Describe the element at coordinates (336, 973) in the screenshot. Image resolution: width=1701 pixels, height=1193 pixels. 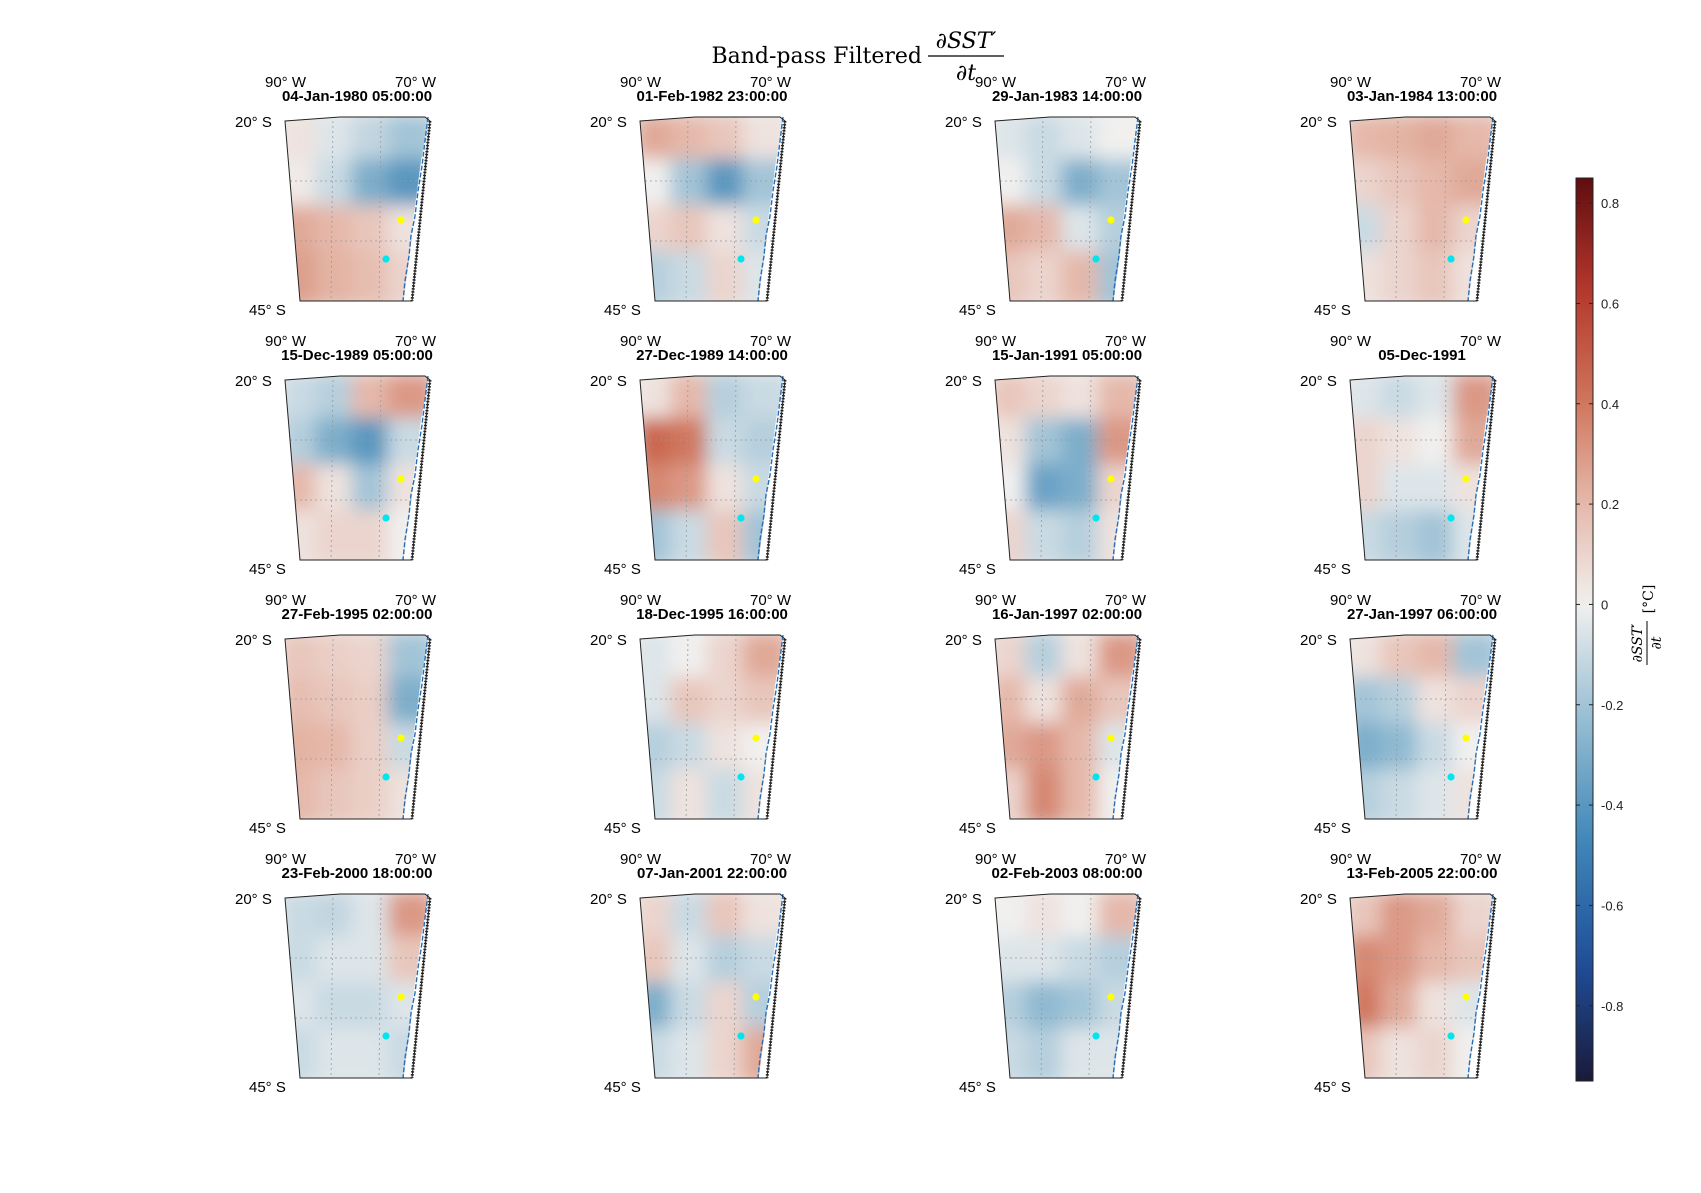
I see `map-panel: 90° W 70° W 20° S 45° S 23-Feb-2000 18:00:00` at that location.